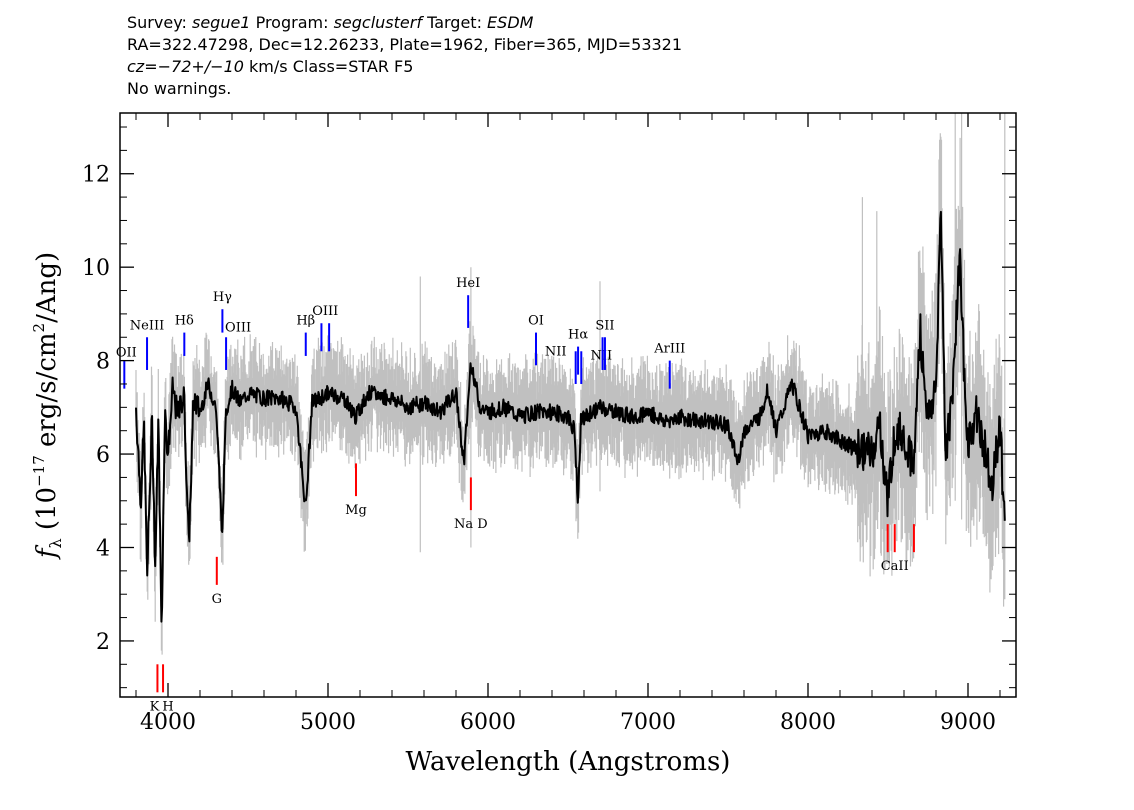  What do you see at coordinates (471, 524) in the screenshot?
I see `spectral-line-label: Na D` at bounding box center [471, 524].